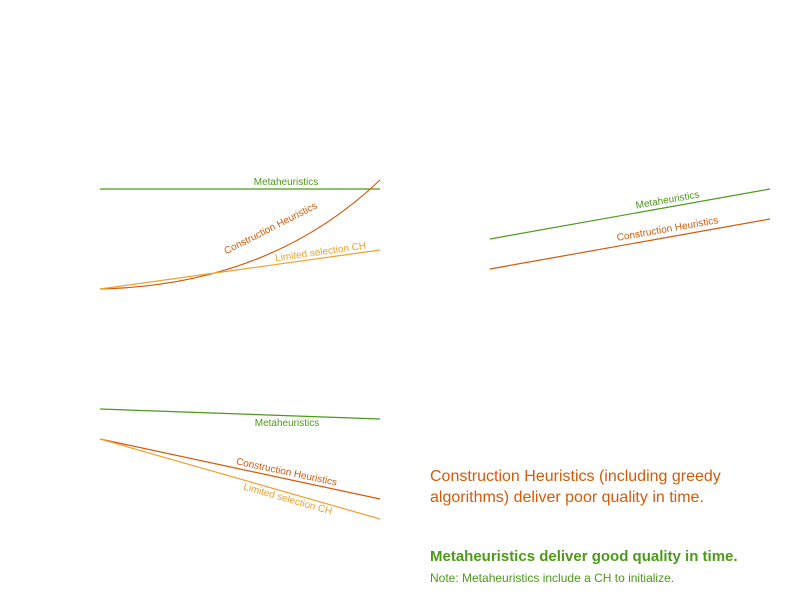 The image size is (800, 600). I want to click on diagram-2: Metaheuristics Construction Heuristics, so click(630, 229).